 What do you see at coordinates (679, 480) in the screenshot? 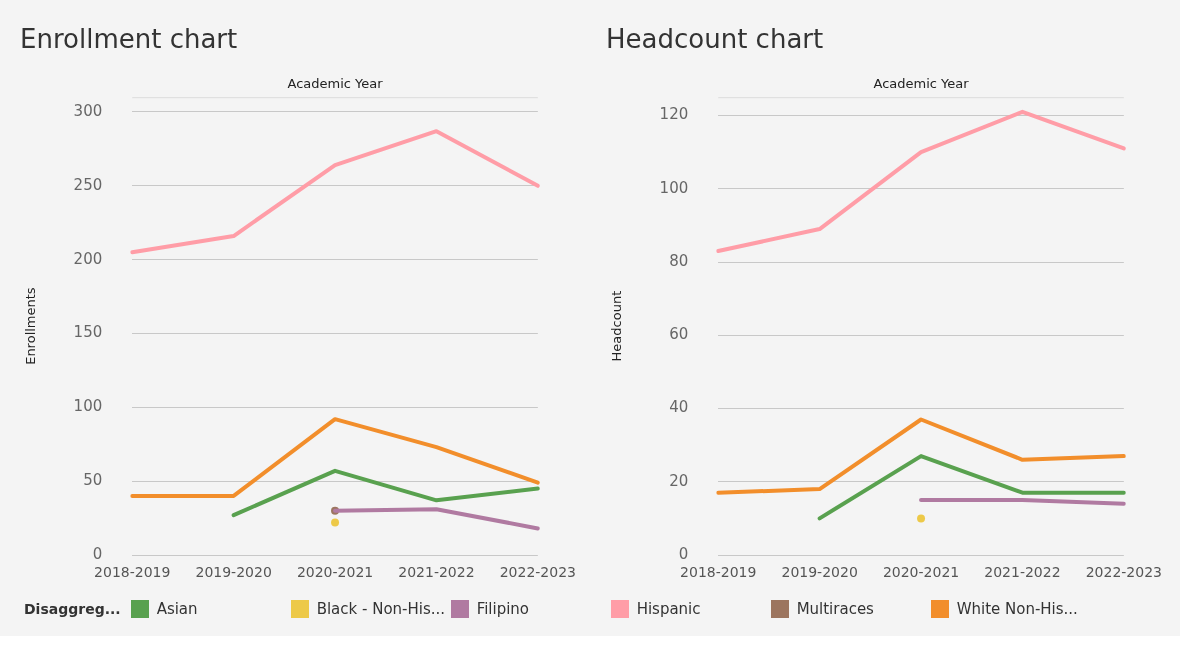
I see `y-tick-label: 20` at bounding box center [679, 480].